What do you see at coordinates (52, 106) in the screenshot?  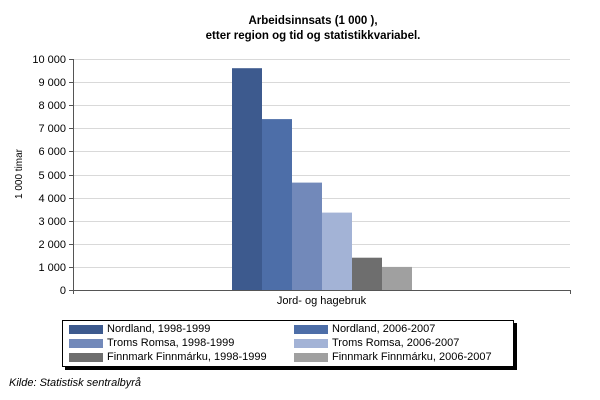 I see `y-tick-label: 8 000` at bounding box center [52, 106].